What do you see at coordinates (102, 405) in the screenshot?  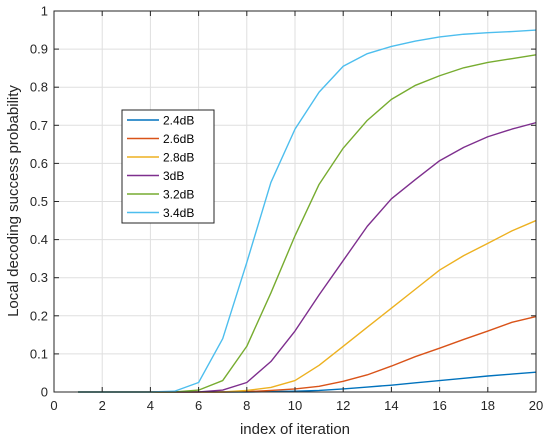 I see `x-tick-label: 2` at bounding box center [102, 405].